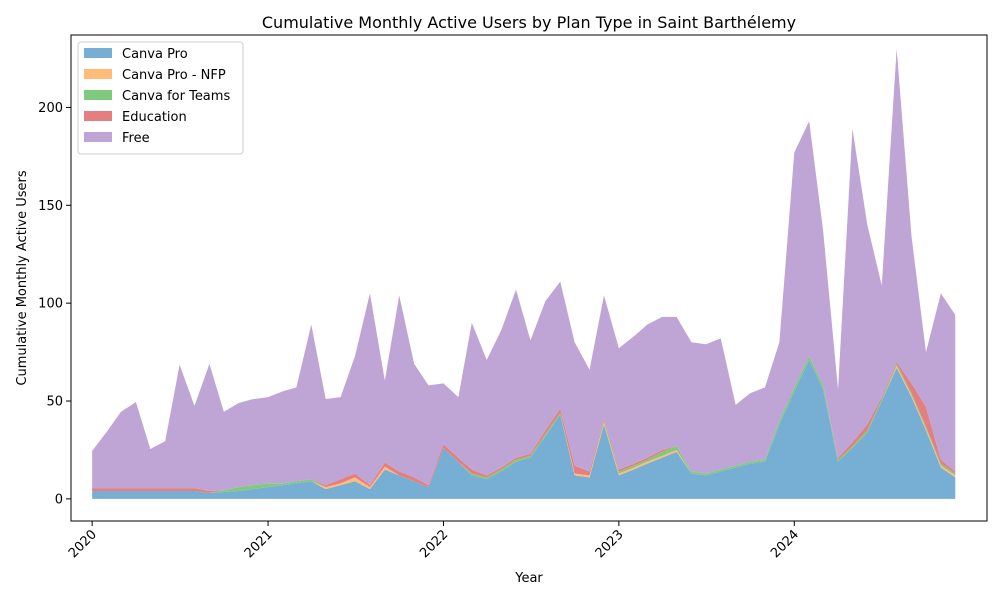 The width and height of the screenshot is (1000, 600). I want to click on y-tick-label: 0, so click(59, 499).